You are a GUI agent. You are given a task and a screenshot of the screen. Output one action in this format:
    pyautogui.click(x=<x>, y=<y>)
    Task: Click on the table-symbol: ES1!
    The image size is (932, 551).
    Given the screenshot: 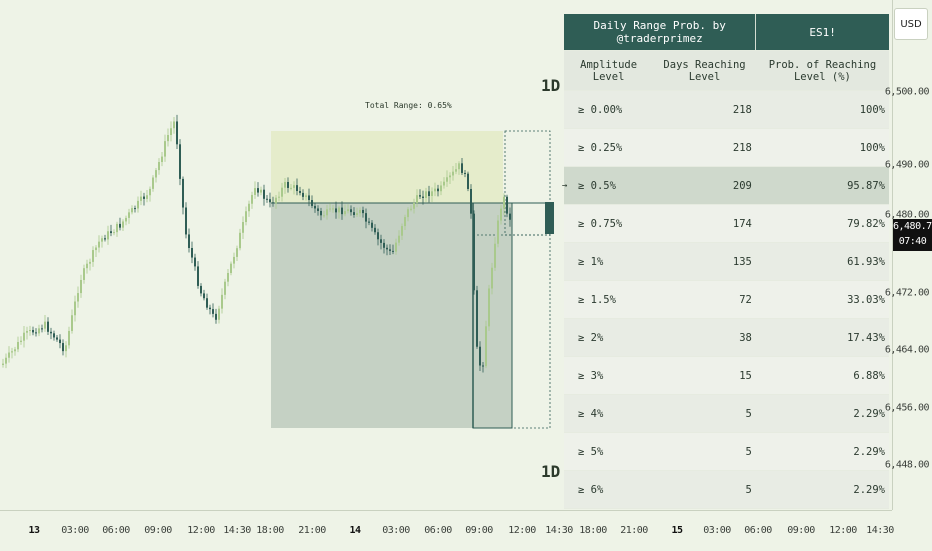 What is the action you would take?
    pyautogui.click(x=822, y=32)
    